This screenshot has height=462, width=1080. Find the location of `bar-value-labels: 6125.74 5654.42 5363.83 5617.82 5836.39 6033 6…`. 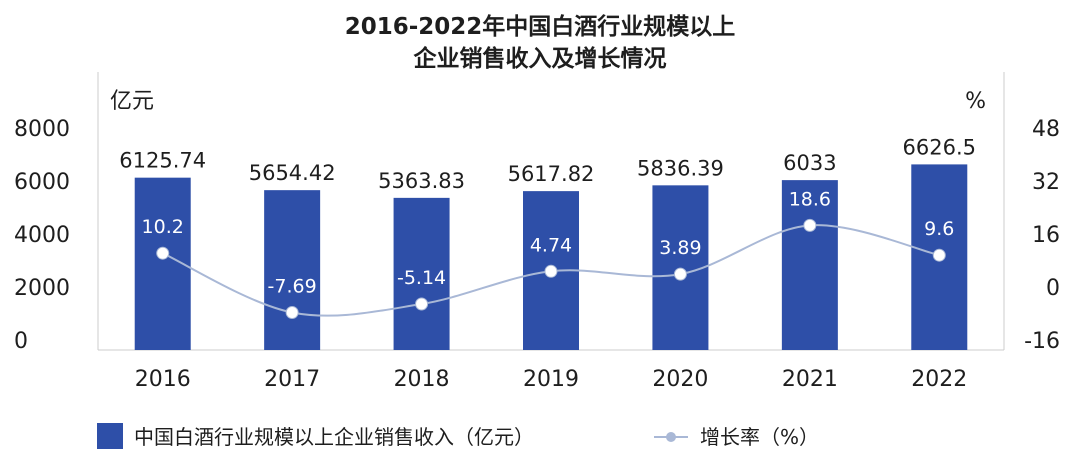

bar-value-labels: 6125.74 5654.42 5363.83 5617.82 5836.39 6033 6… is located at coordinates (547, 163).